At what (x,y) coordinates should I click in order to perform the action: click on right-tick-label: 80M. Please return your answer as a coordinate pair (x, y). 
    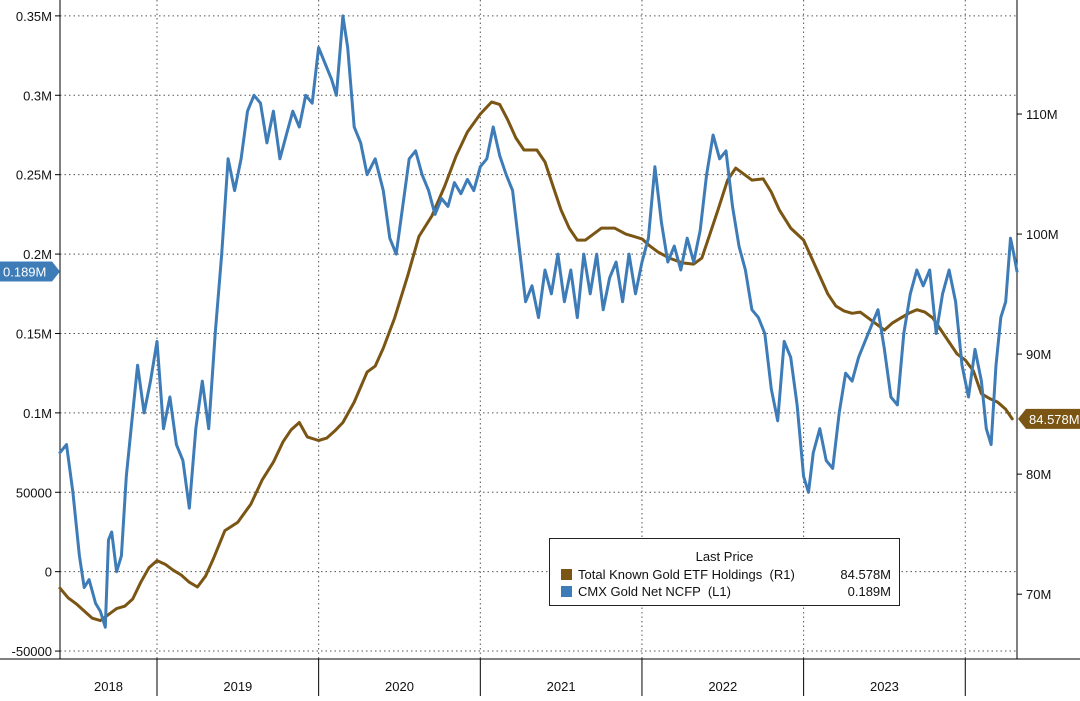
    Looking at the image, I should click on (1038, 474).